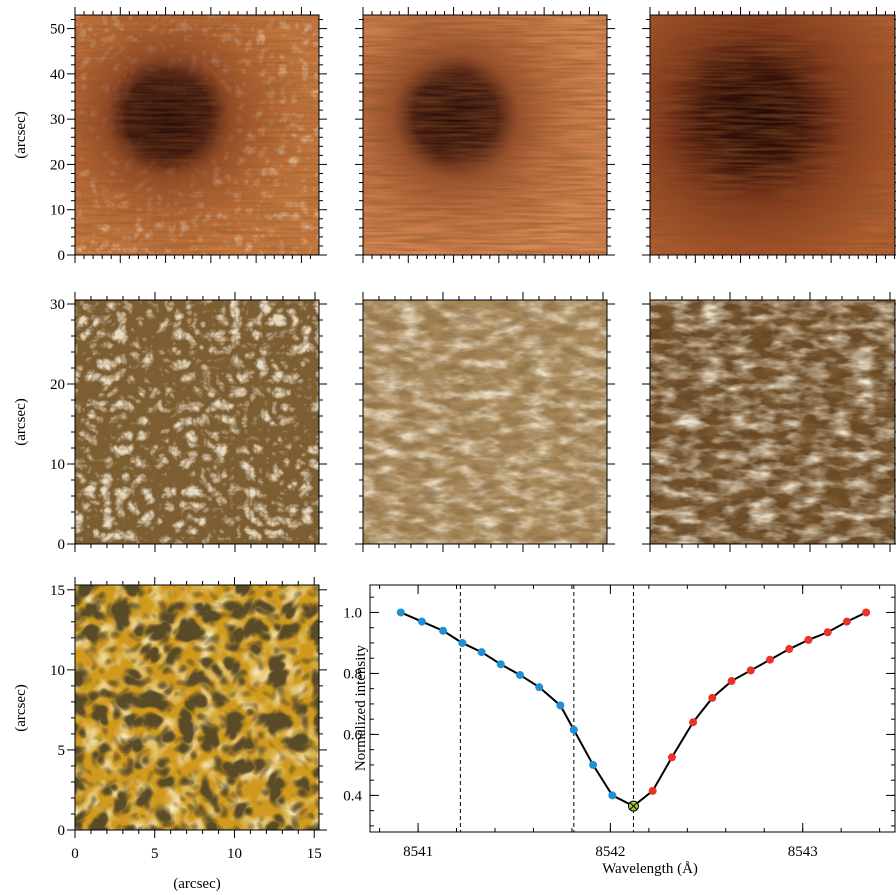 The image size is (896, 895). Describe the element at coordinates (197, 422) in the screenshot. I see `panel-row2-col1` at that location.